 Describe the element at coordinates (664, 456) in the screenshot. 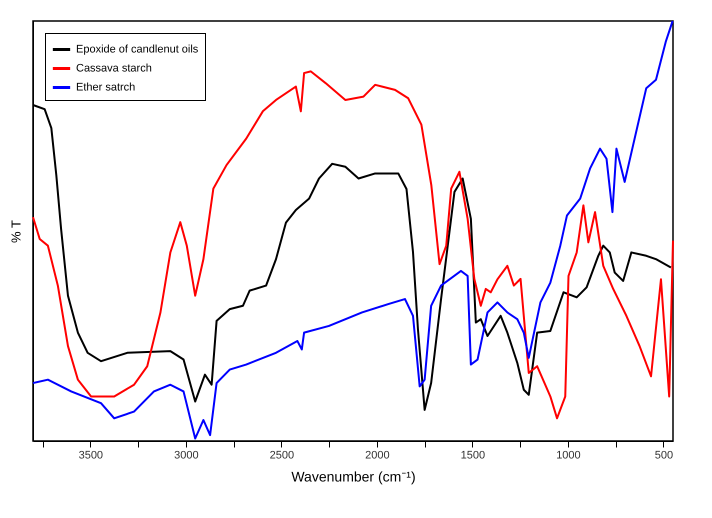

I see `x-tick-label: 500` at that location.